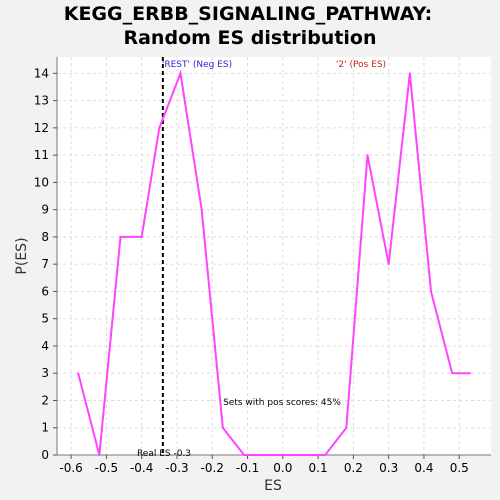 The height and width of the screenshot is (500, 500). I want to click on x-tick-label: -0.2, so click(212, 468).